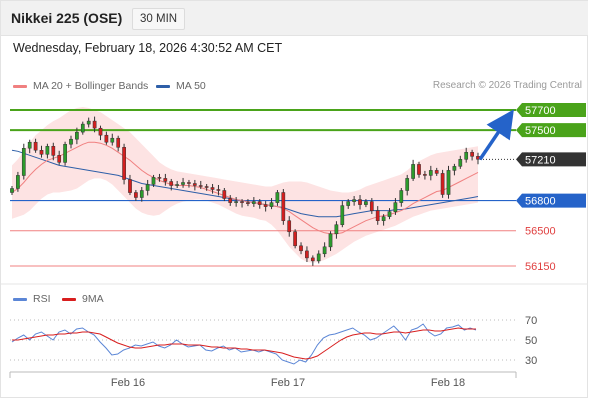 This screenshot has width=590, height=400. I want to click on x-tick-label: Feb 17, so click(288, 383).